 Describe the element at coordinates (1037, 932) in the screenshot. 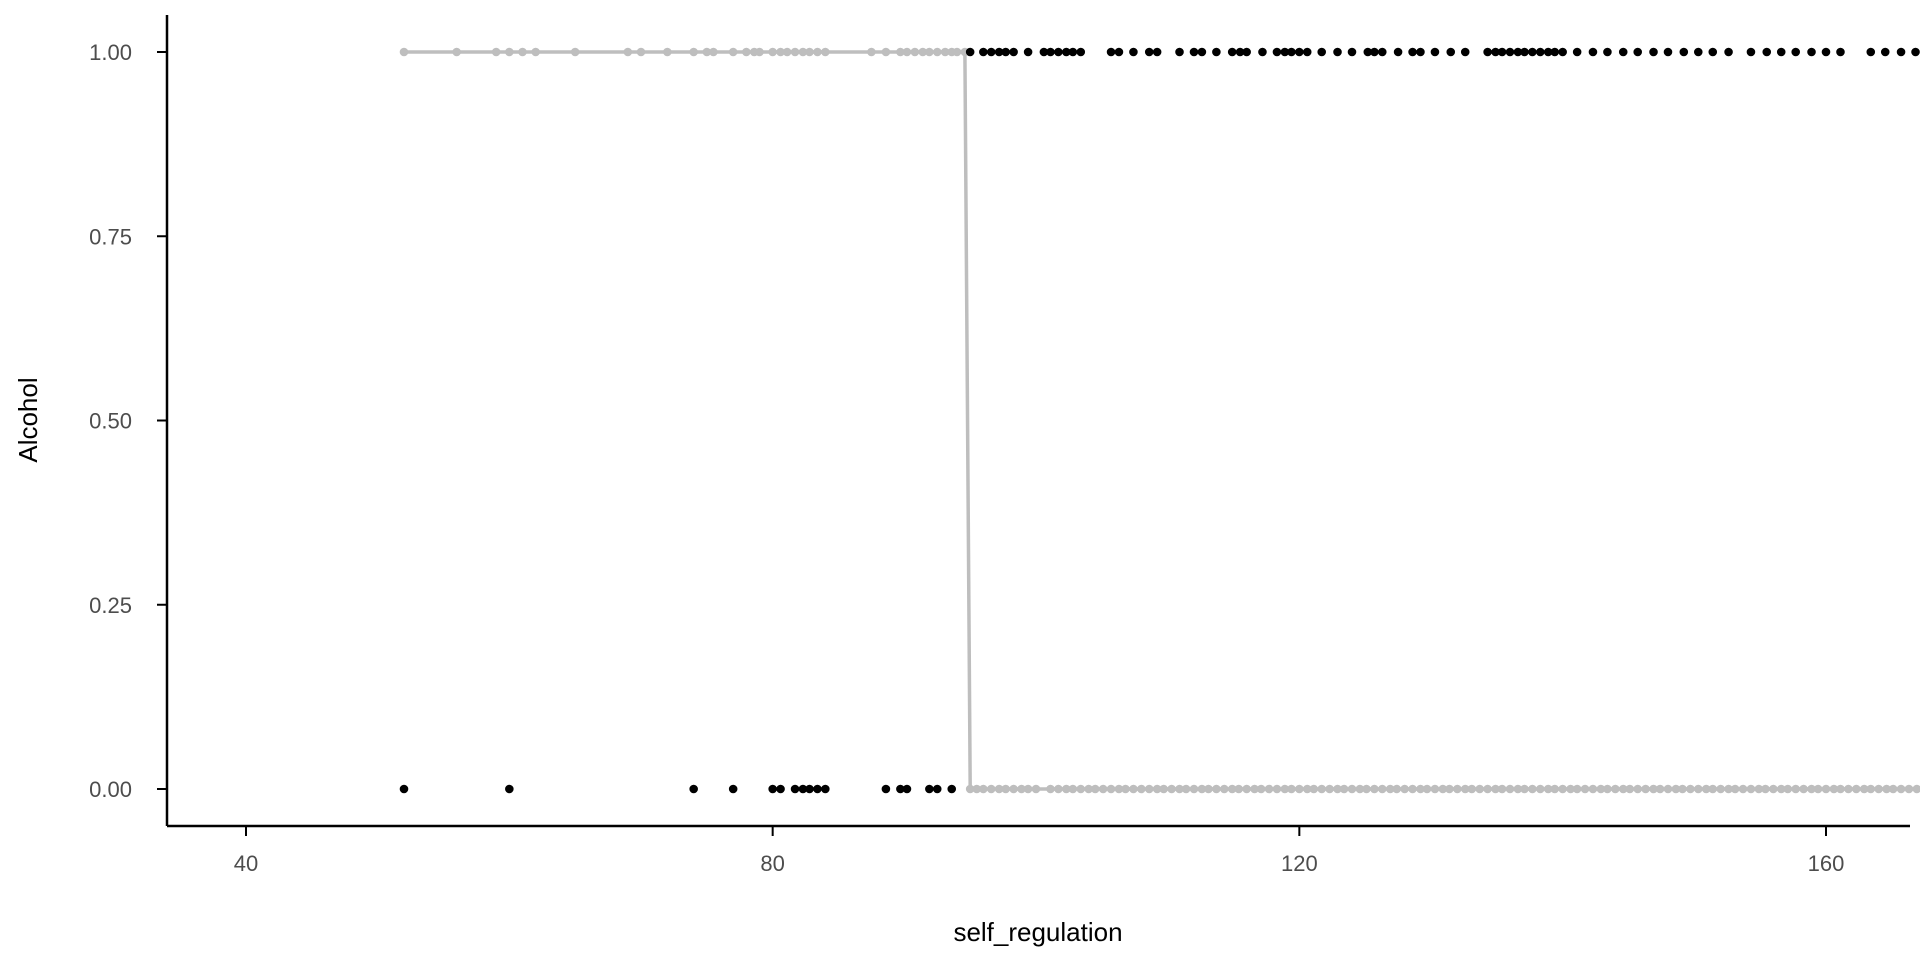

I see `x-axis-title: self_regulation` at that location.